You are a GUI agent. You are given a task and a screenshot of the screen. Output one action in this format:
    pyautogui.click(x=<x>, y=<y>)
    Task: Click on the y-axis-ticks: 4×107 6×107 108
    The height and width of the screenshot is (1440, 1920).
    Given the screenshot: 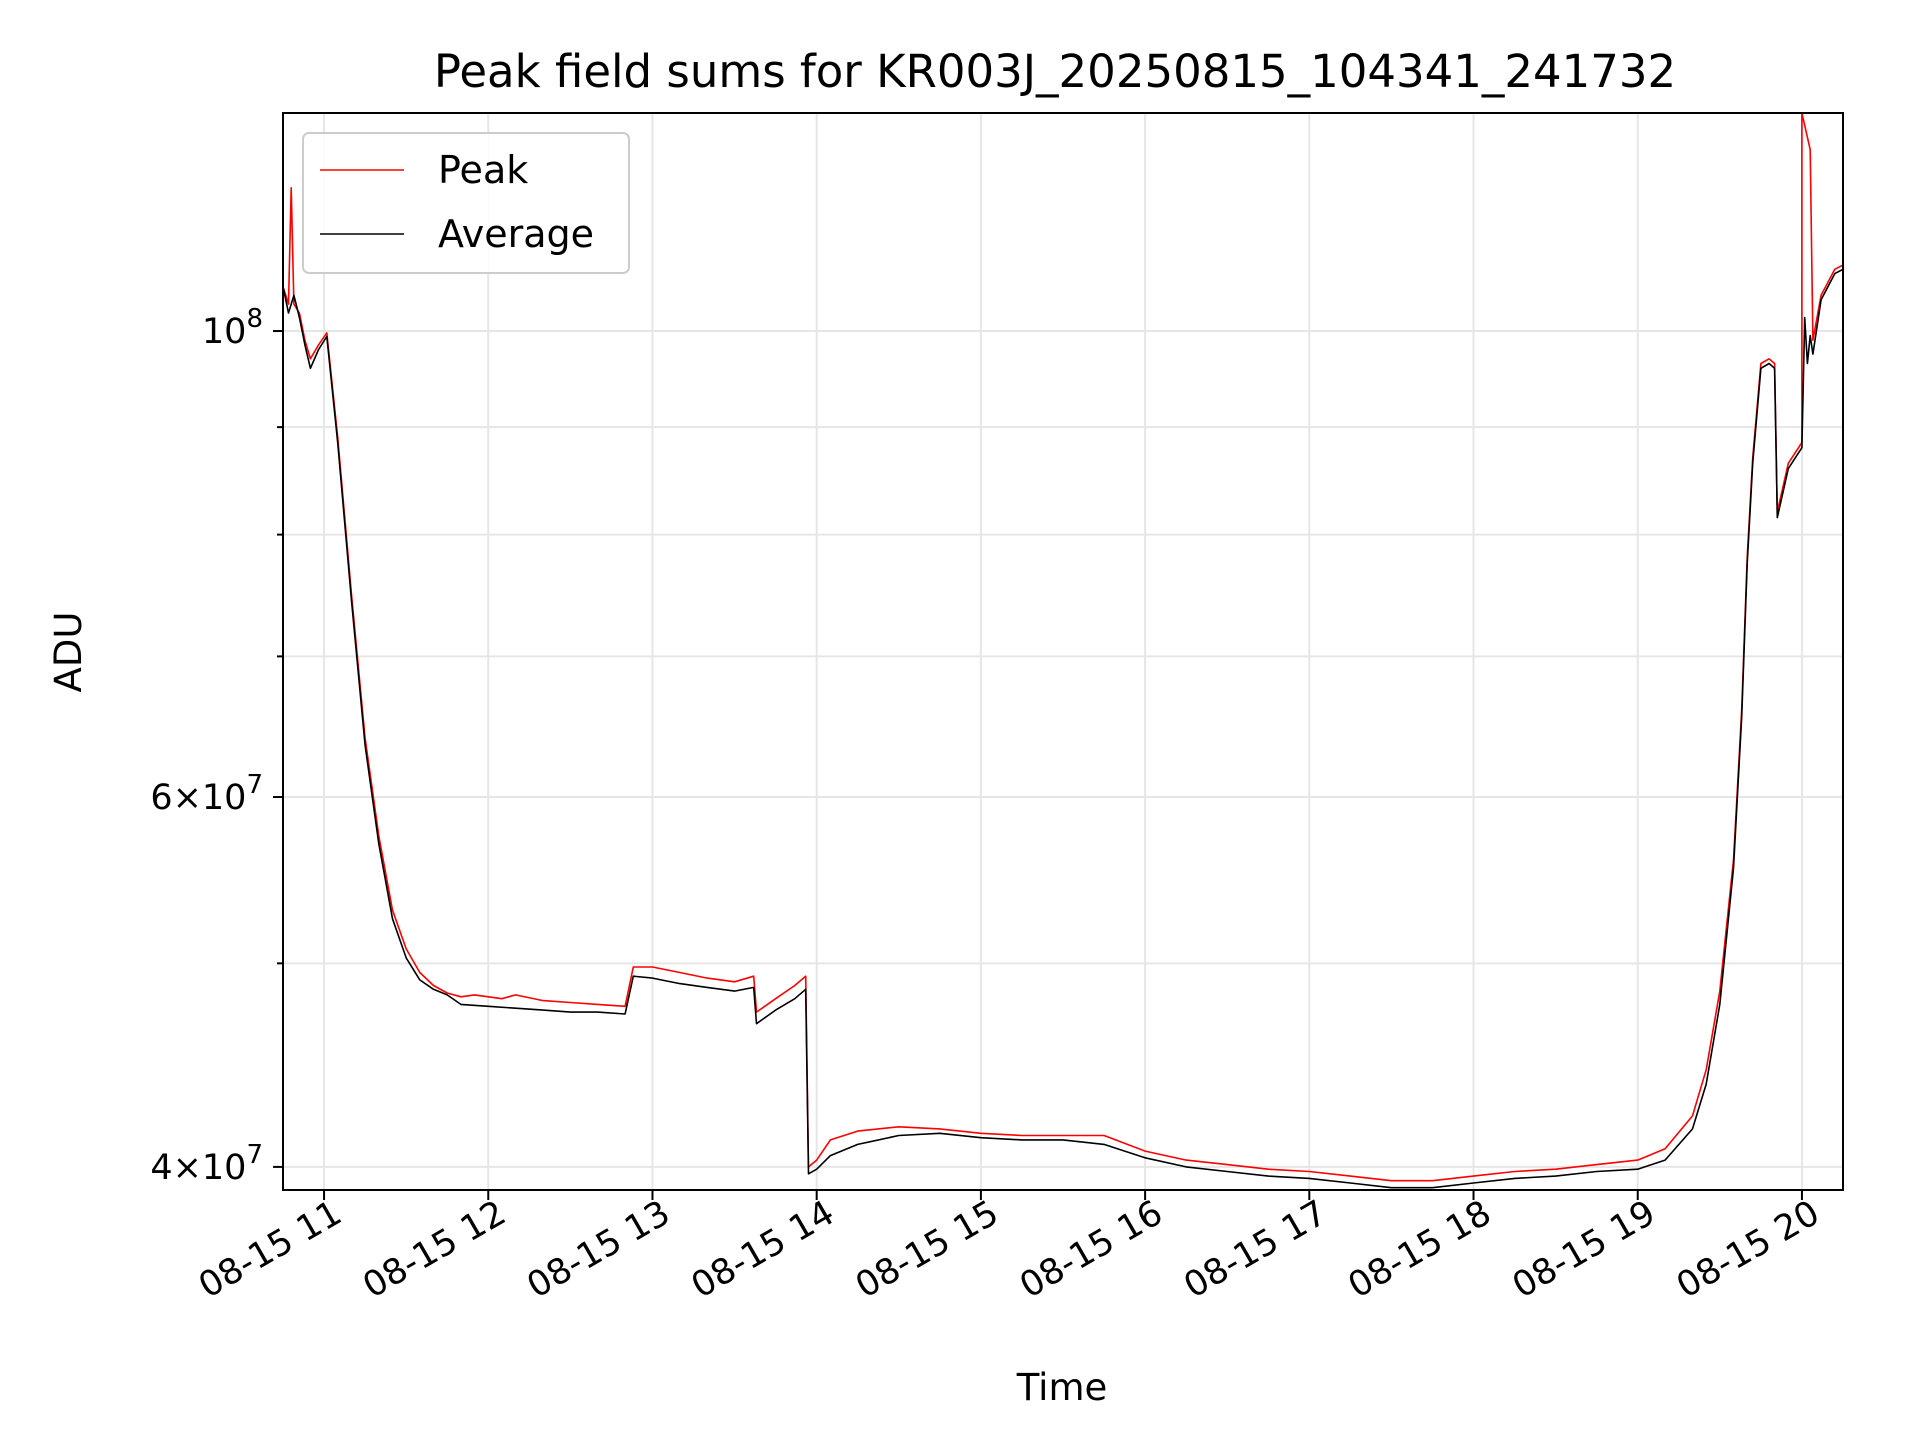 What is the action you would take?
    pyautogui.click(x=216, y=746)
    